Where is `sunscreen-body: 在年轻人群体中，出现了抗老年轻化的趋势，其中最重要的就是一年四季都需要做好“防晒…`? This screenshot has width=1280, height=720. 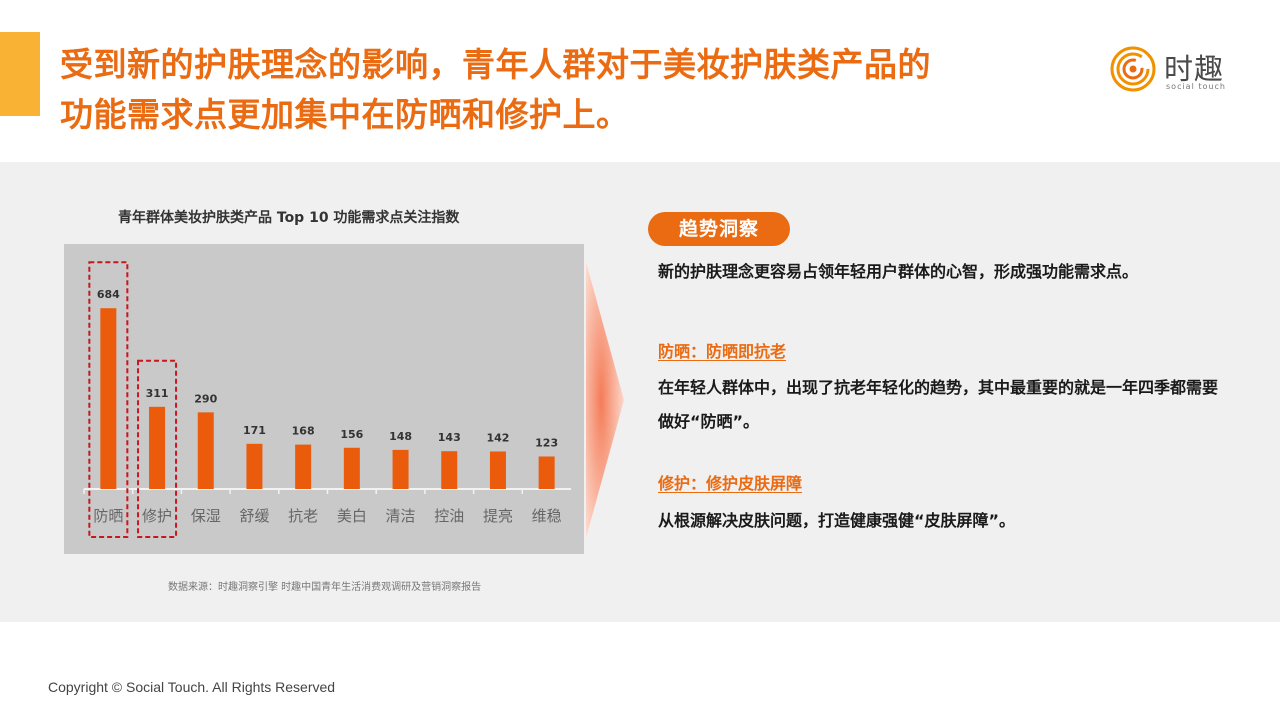
sunscreen-body: 在年轻人群体中，出现了抗老年轻化的趋势，其中最重要的就是一年四季都需要做好“防晒… is located at coordinates (938, 404).